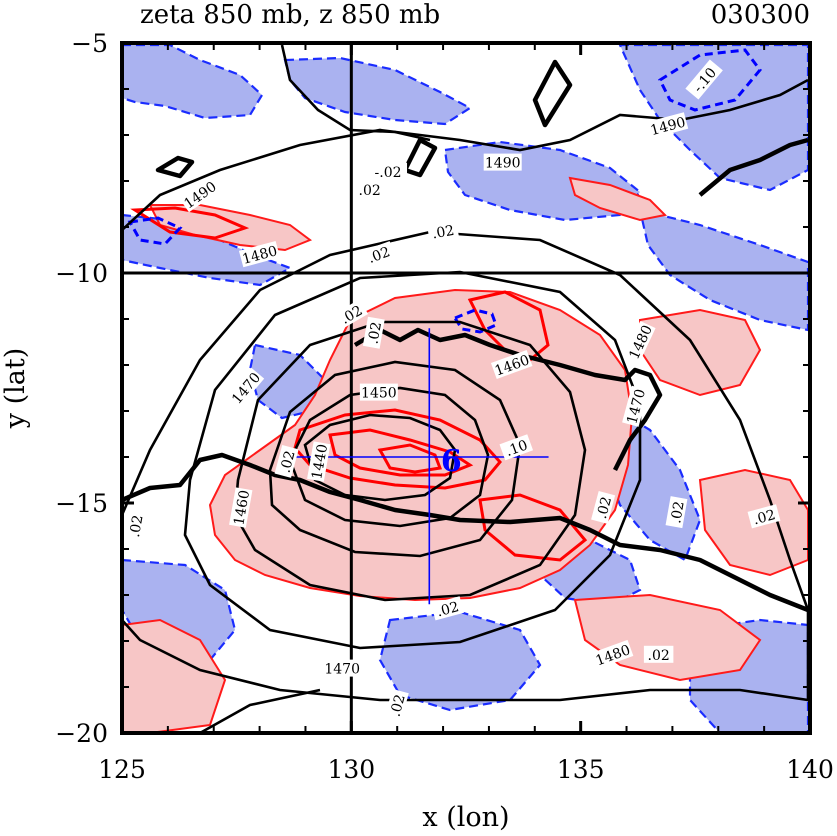 The width and height of the screenshot is (837, 836). What do you see at coordinates (200, 194) in the screenshot?
I see `z-label-1490-0-bg` at bounding box center [200, 194].